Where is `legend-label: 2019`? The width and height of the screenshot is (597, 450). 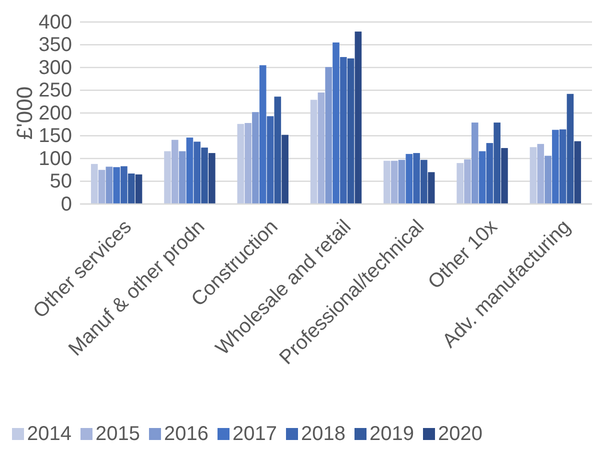 legend-label: 2019 is located at coordinates (392, 434).